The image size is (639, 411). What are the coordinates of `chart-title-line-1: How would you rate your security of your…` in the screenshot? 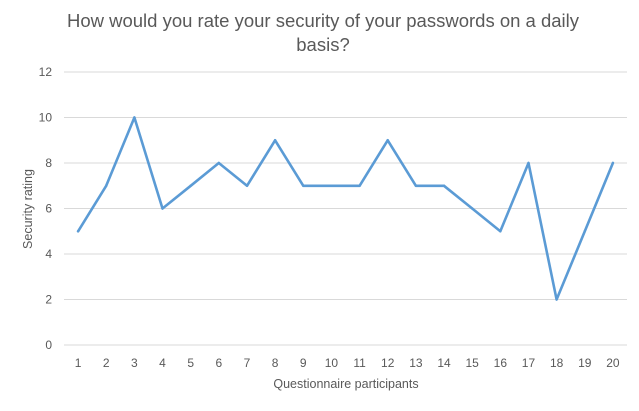 It's located at (323, 20).